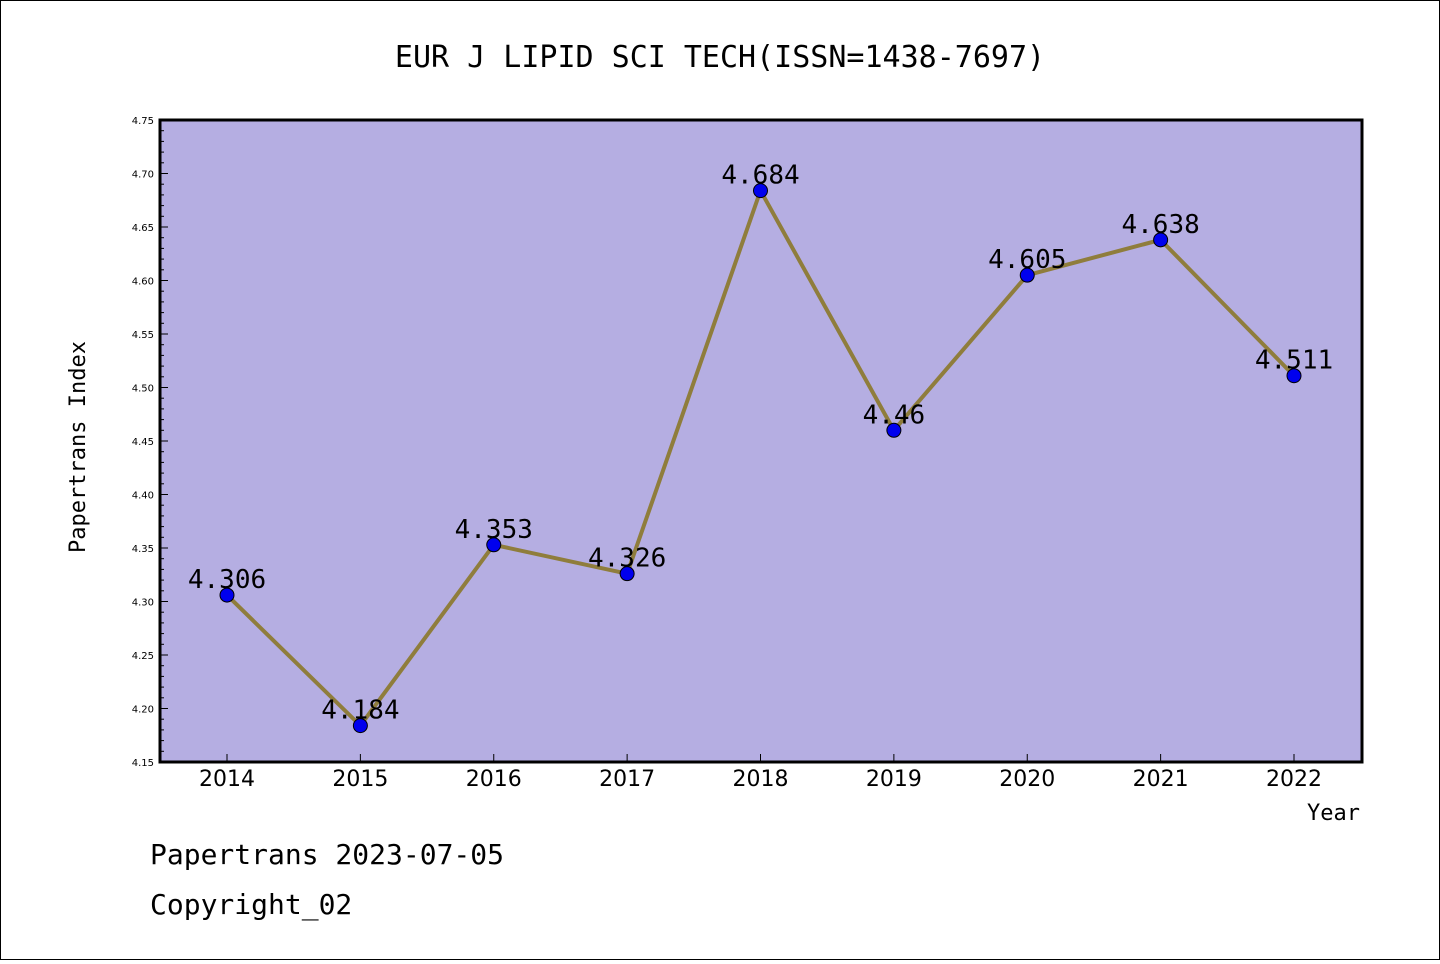 The height and width of the screenshot is (964, 1440). Describe the element at coordinates (143, 656) in the screenshot. I see `y-tick-label: 4.25` at that location.